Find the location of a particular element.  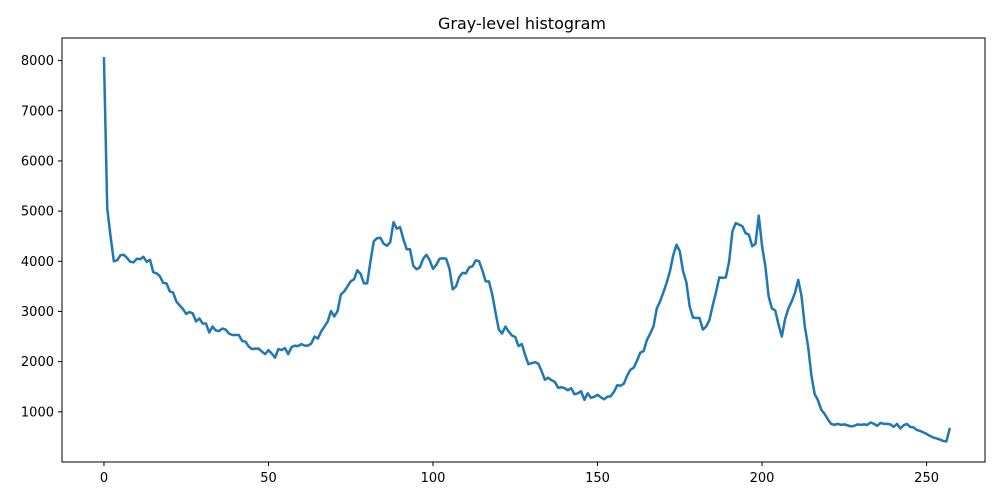

x-tick-label: 0 is located at coordinates (104, 478).